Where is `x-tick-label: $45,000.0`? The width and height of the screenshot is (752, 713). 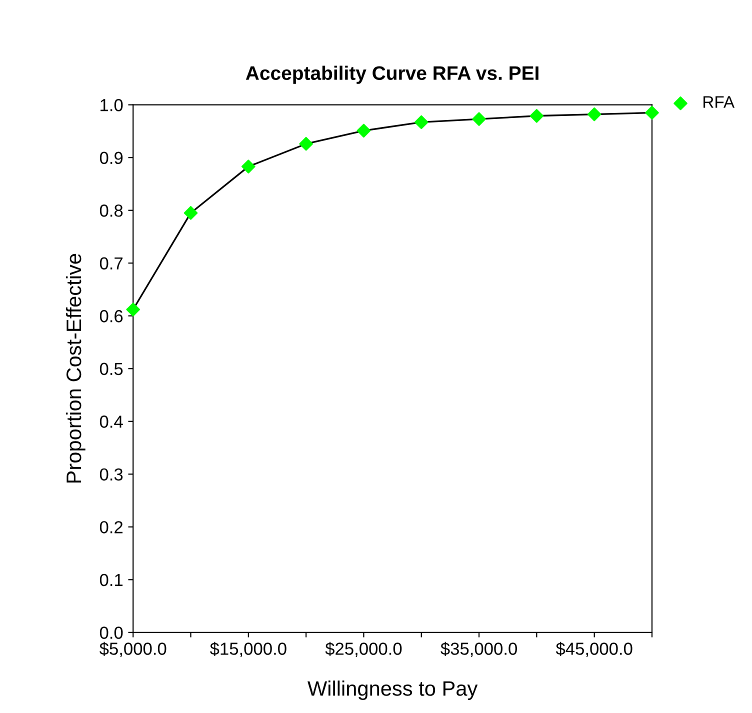 x-tick-label: $45,000.0 is located at coordinates (594, 649).